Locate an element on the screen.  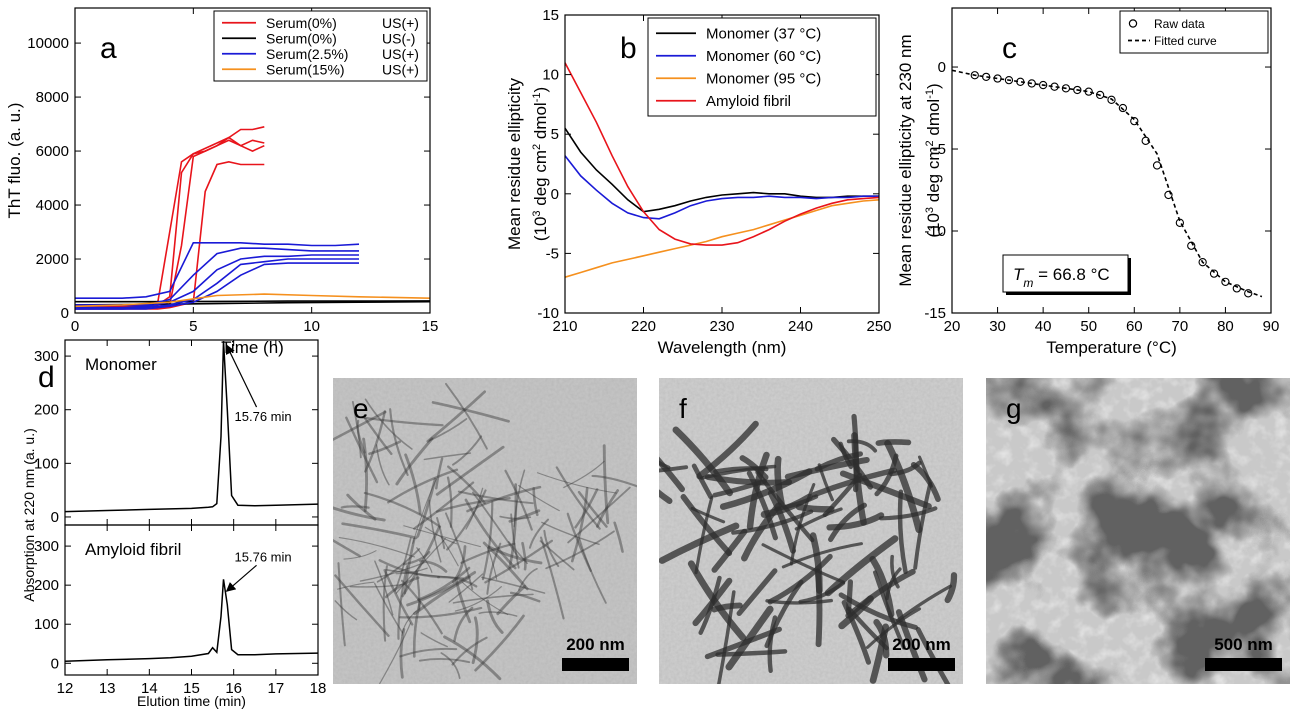
x-tick-label: 16 is located at coordinates (233, 688).